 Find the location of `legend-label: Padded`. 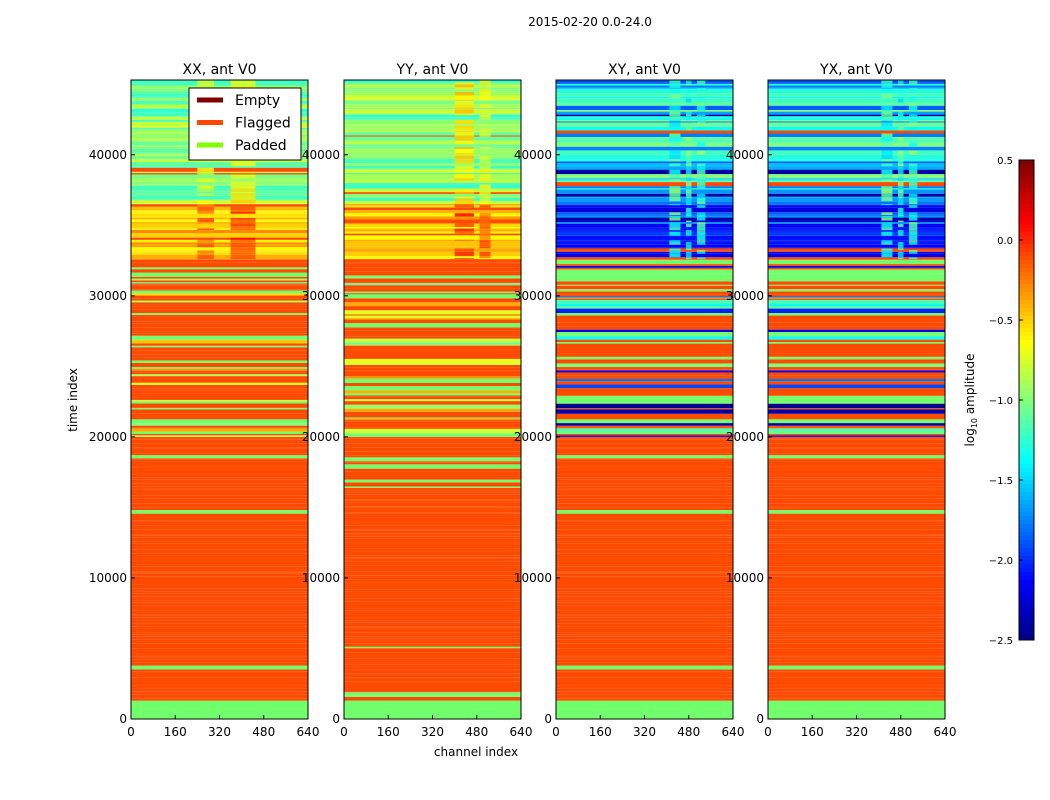

legend-label: Padded is located at coordinates (261, 146).